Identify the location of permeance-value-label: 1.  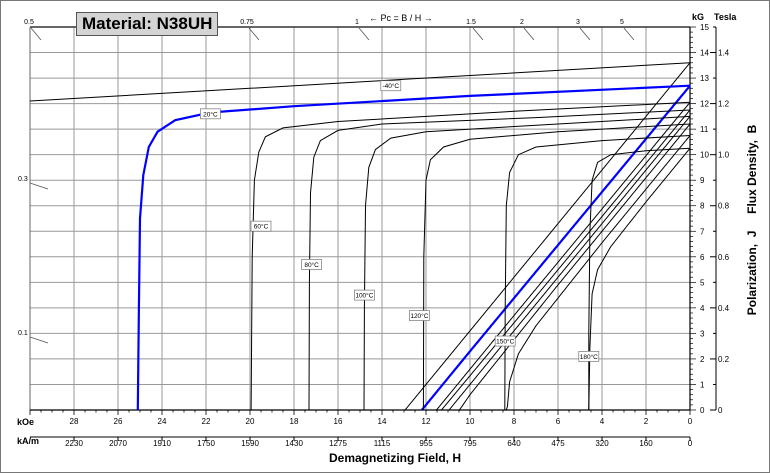
(357, 22).